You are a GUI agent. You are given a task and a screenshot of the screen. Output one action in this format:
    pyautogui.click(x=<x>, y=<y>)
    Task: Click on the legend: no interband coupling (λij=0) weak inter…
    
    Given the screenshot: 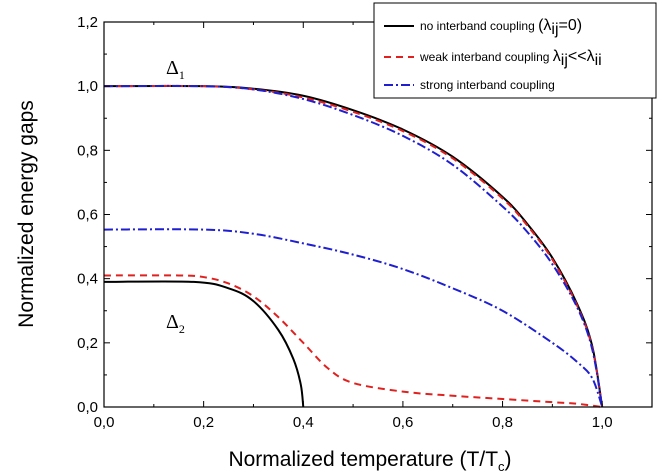 What is the action you would take?
    pyautogui.click(x=515, y=50)
    